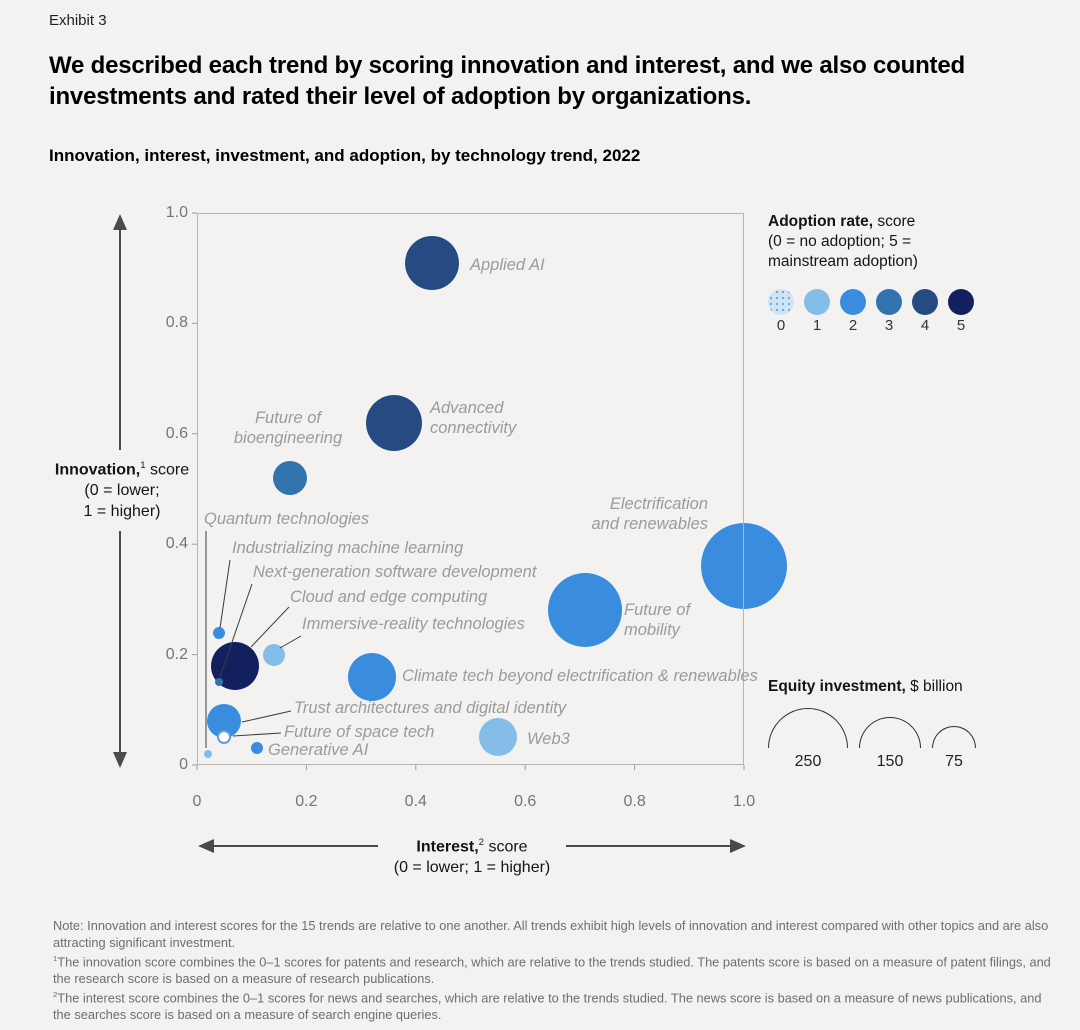 The height and width of the screenshot is (1030, 1080). What do you see at coordinates (207, 753) in the screenshot?
I see `bubble-quantum-technologies` at bounding box center [207, 753].